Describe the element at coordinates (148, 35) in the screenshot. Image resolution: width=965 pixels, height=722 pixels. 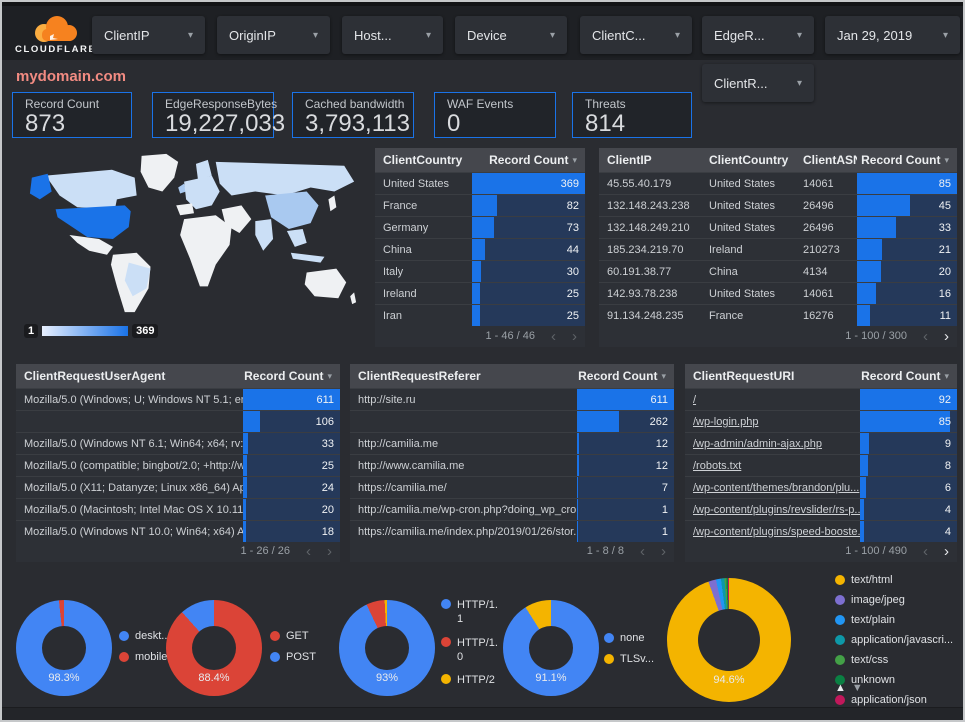
I see `filter-clientip: ClientIP ▾` at that location.